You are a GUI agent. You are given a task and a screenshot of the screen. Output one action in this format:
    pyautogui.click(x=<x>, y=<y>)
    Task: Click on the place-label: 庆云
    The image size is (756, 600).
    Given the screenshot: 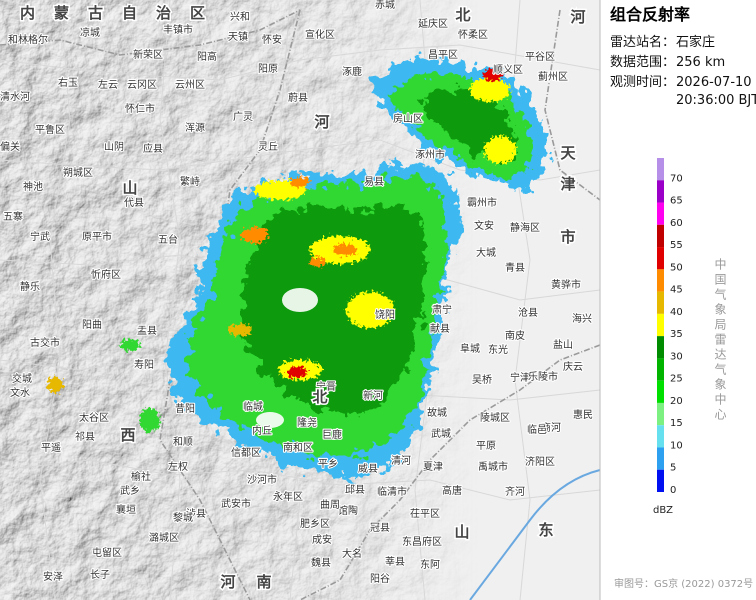 What is the action you would take?
    pyautogui.click(x=573, y=366)
    